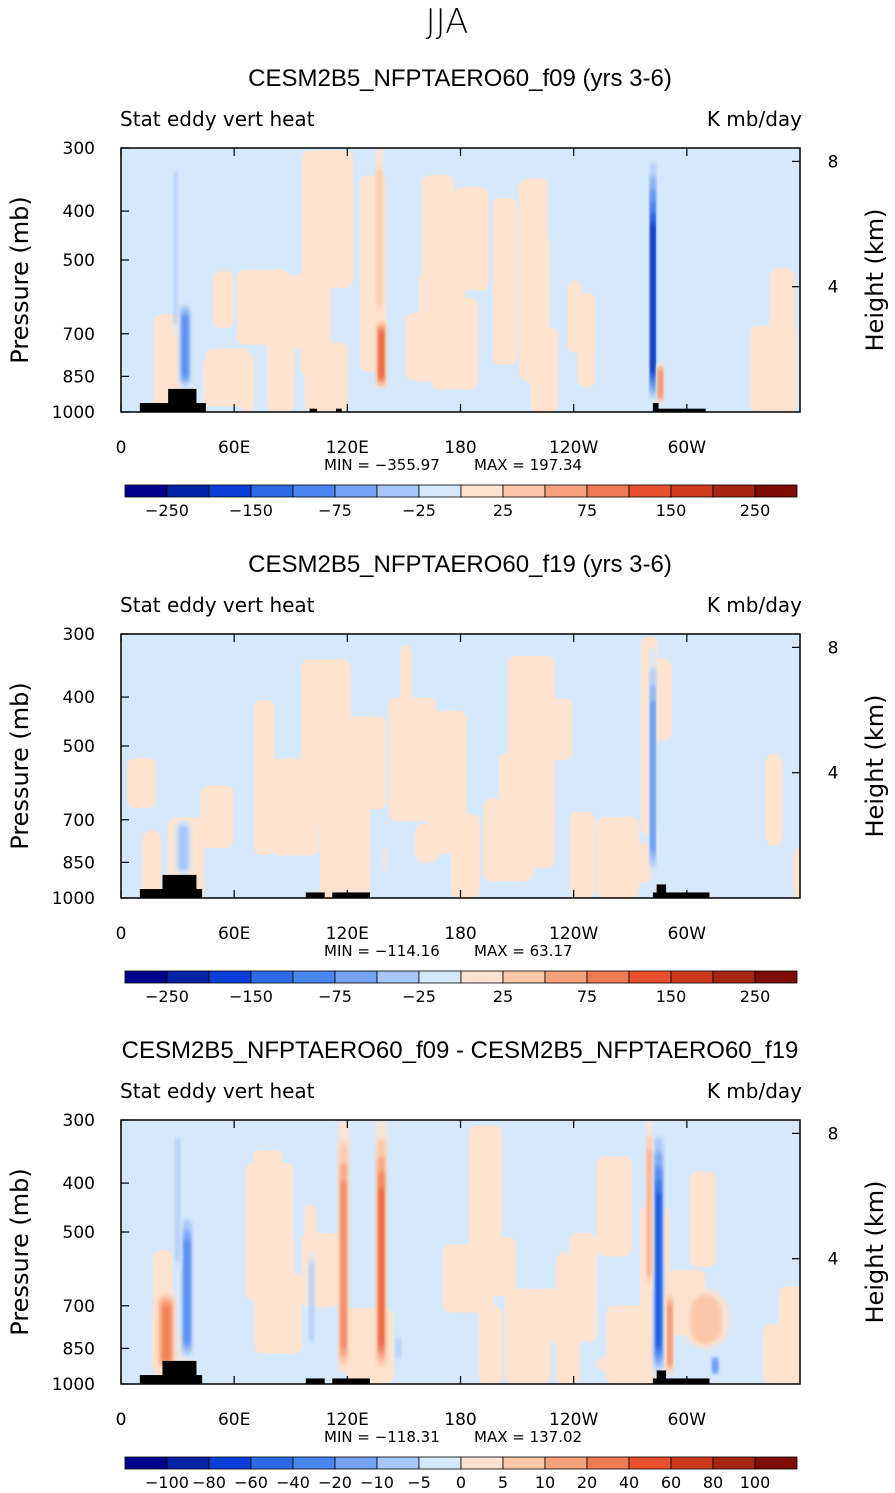 The width and height of the screenshot is (895, 1493). What do you see at coordinates (73, 413) in the screenshot?
I see `y-tick-label: 1000` at bounding box center [73, 413].